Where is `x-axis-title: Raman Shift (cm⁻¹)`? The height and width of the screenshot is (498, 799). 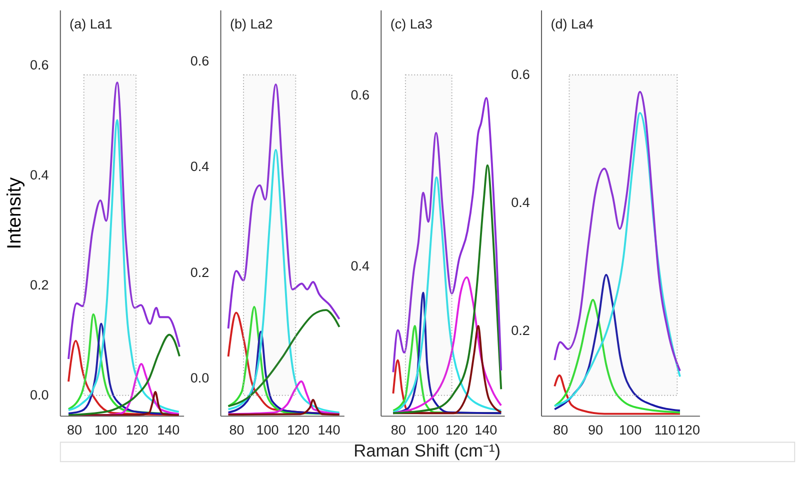
x-axis-title: Raman Shift (cm⁻¹) is located at coordinates (427, 450).